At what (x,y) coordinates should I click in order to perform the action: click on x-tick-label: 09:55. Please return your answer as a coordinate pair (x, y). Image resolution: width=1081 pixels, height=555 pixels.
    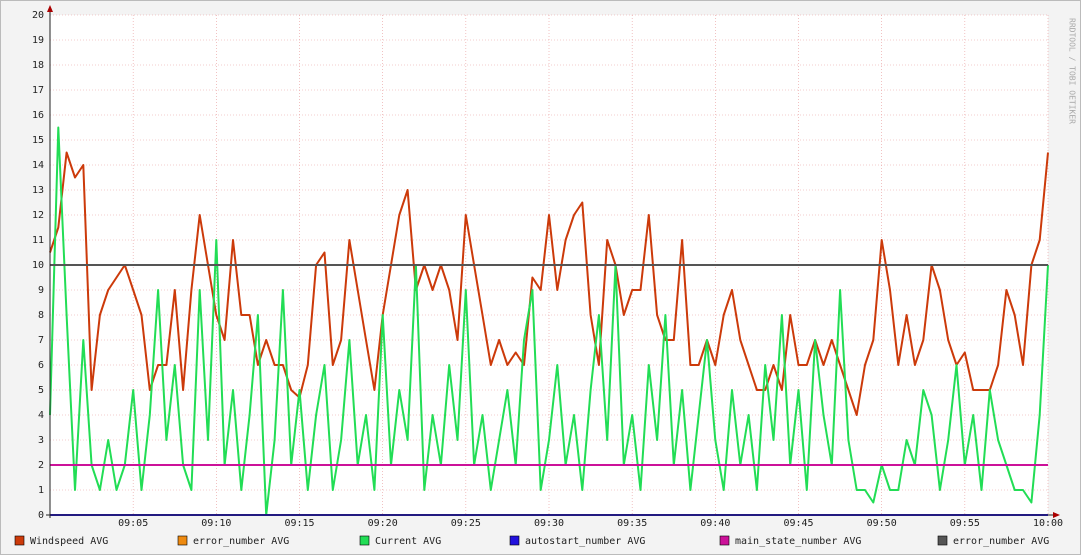
    Looking at the image, I should click on (965, 523).